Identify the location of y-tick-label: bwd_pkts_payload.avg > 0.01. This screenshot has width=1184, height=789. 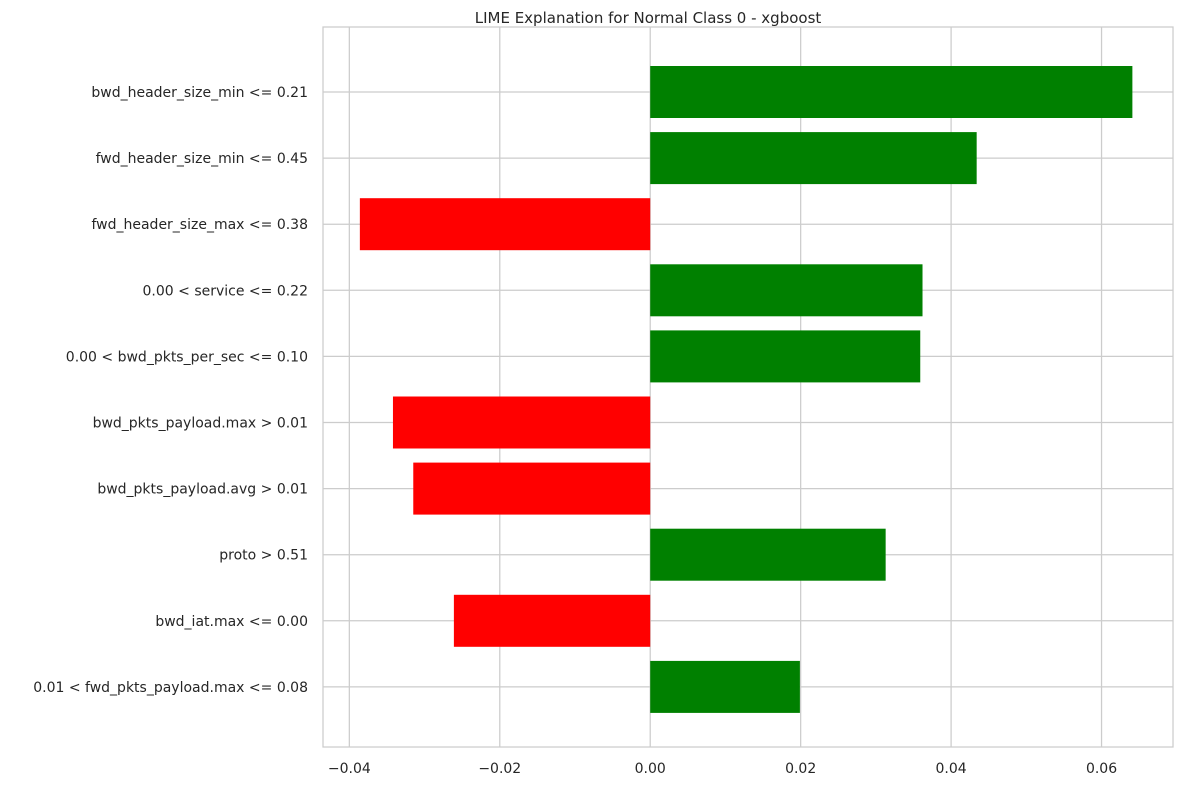
(202, 490).